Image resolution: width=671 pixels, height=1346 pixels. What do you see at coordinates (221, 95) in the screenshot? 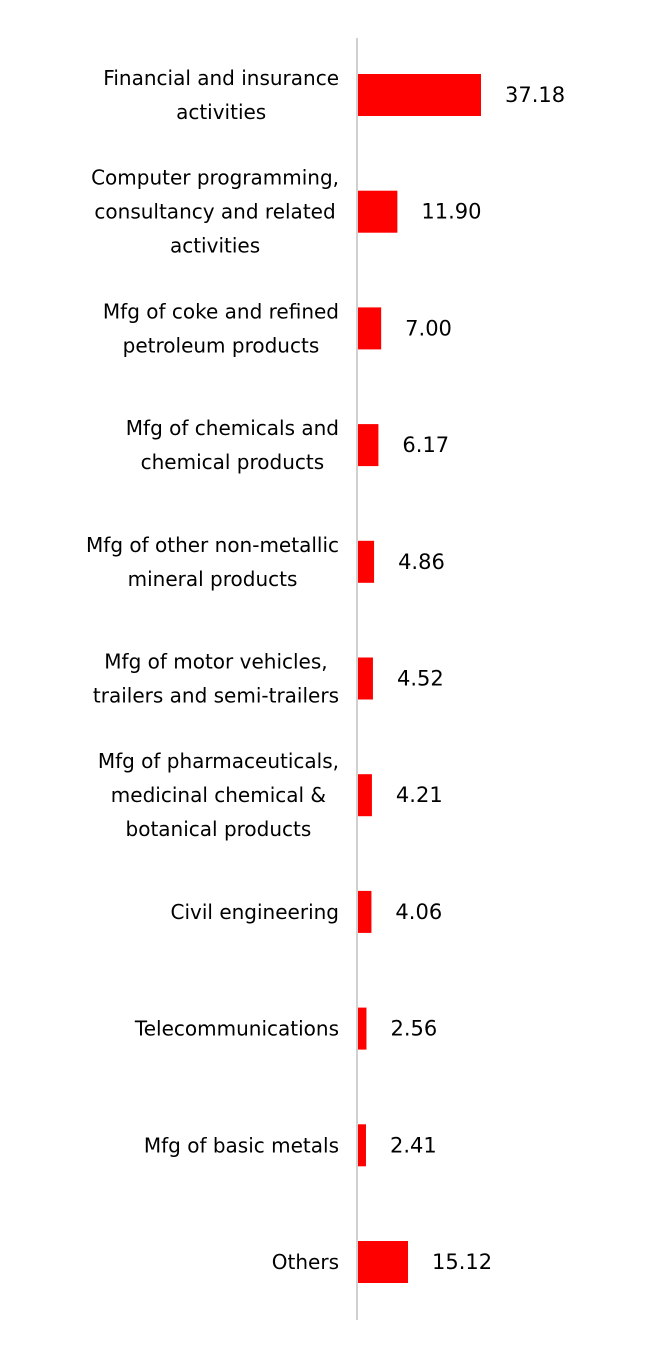
I see `category-label: Financial and insurance activities` at bounding box center [221, 95].